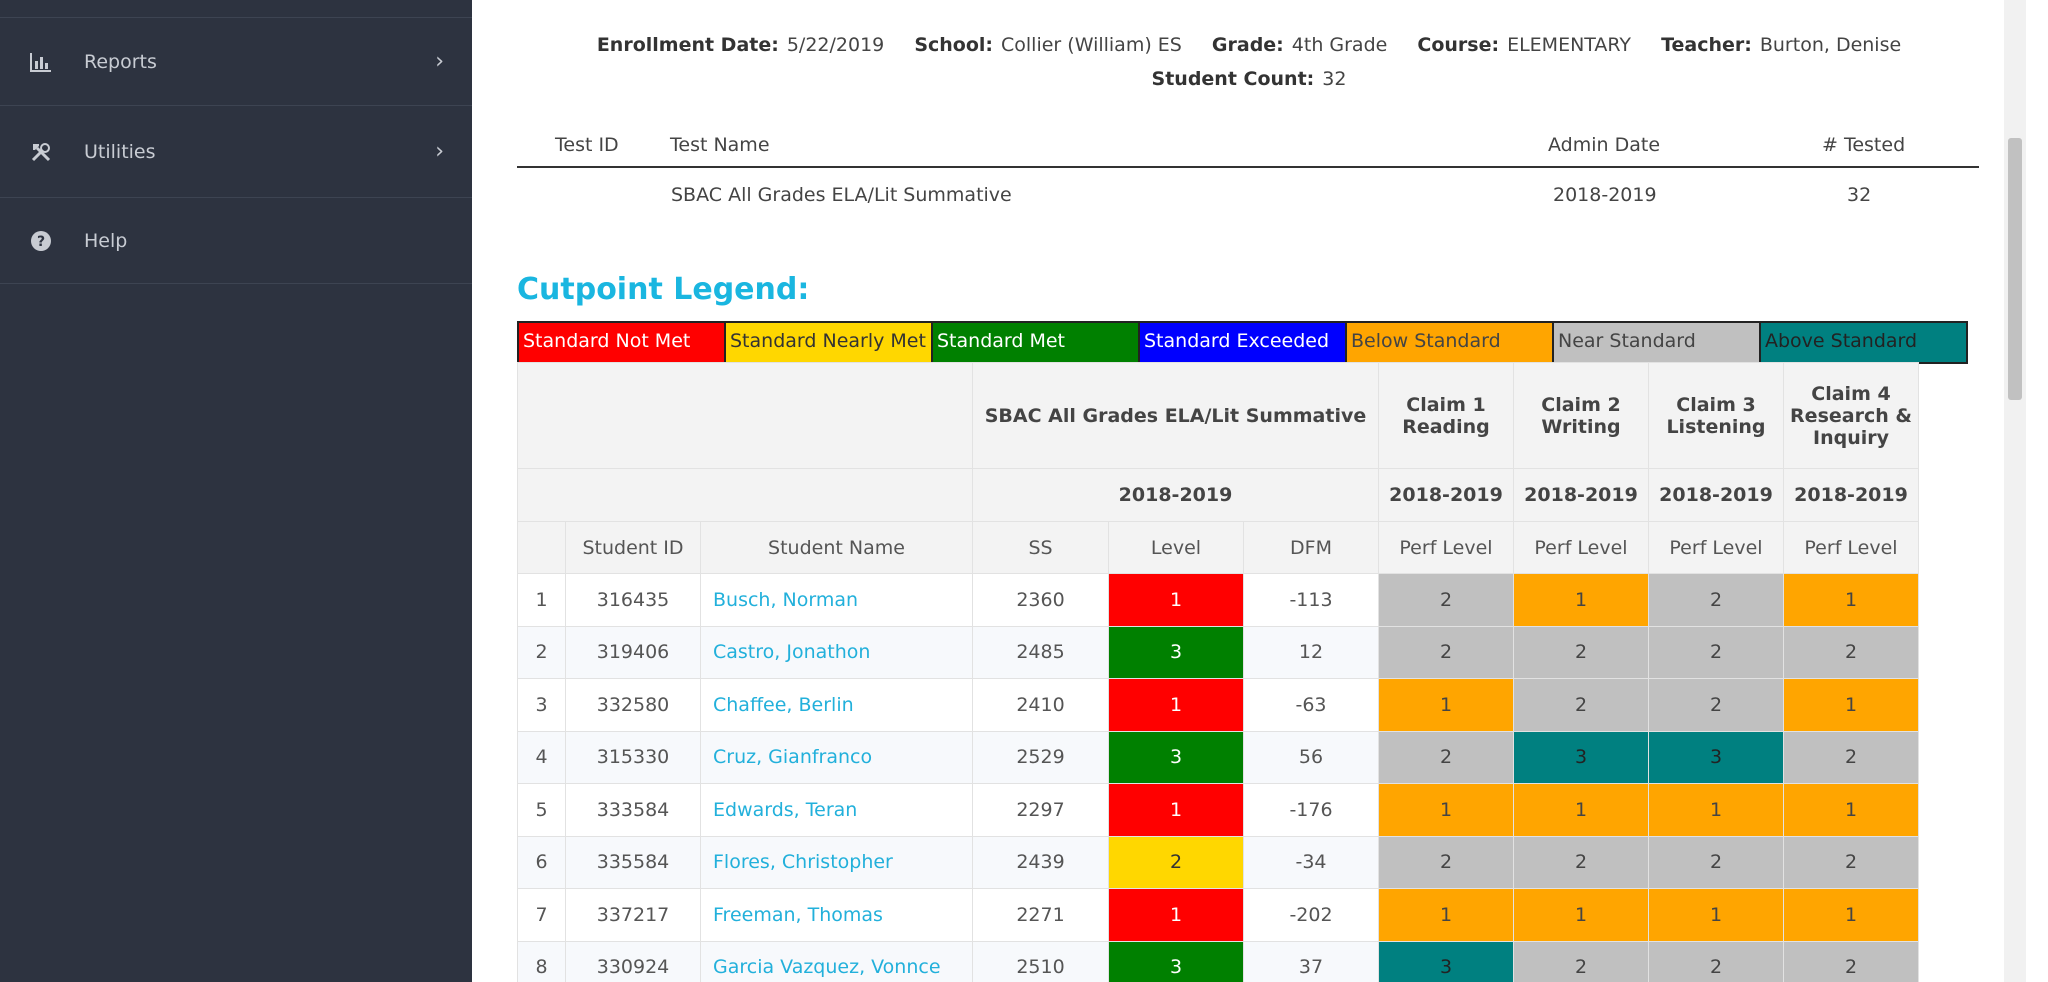 This screenshot has width=2048, height=982. What do you see at coordinates (1446, 495) in the screenshot?
I see `claim1-year: 2018-2019` at bounding box center [1446, 495].